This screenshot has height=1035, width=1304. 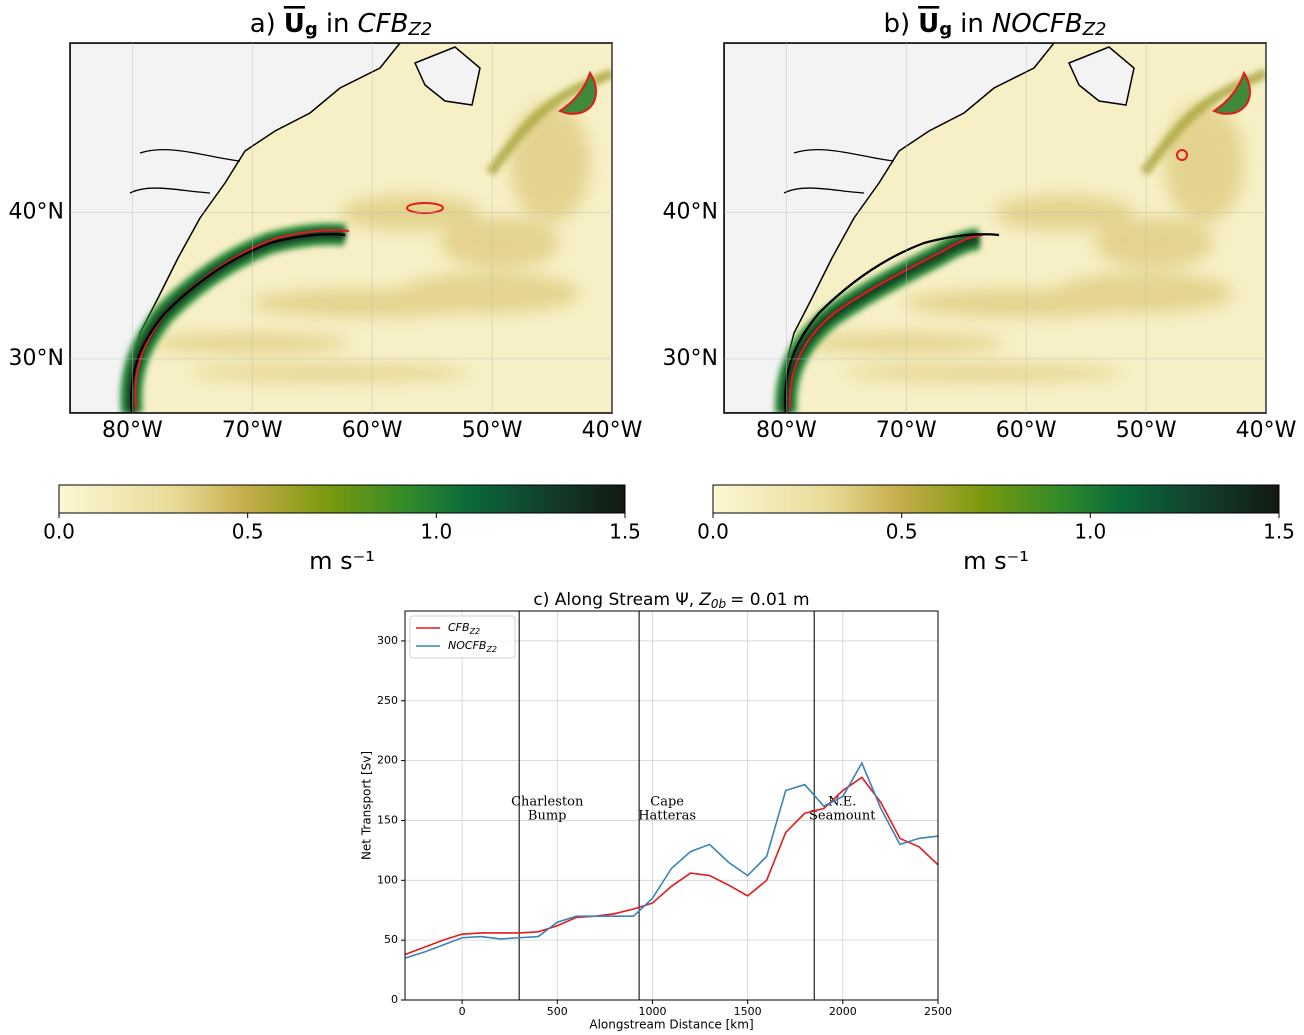 What do you see at coordinates (843, 1011) in the screenshot?
I see `x-tick-label: 2000` at bounding box center [843, 1011].